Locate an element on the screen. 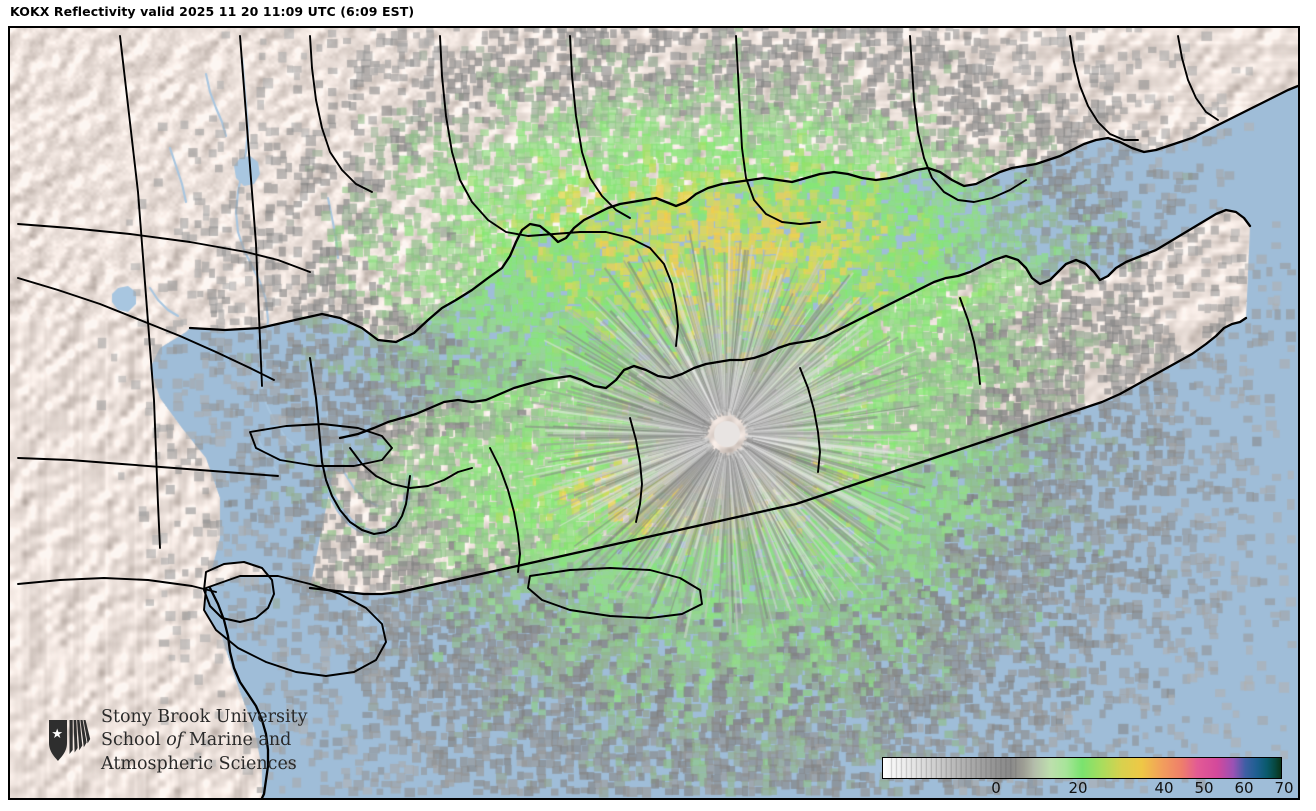 The height and width of the screenshot is (811, 1316). colorbar-gradient-bar is located at coordinates (1082, 768).